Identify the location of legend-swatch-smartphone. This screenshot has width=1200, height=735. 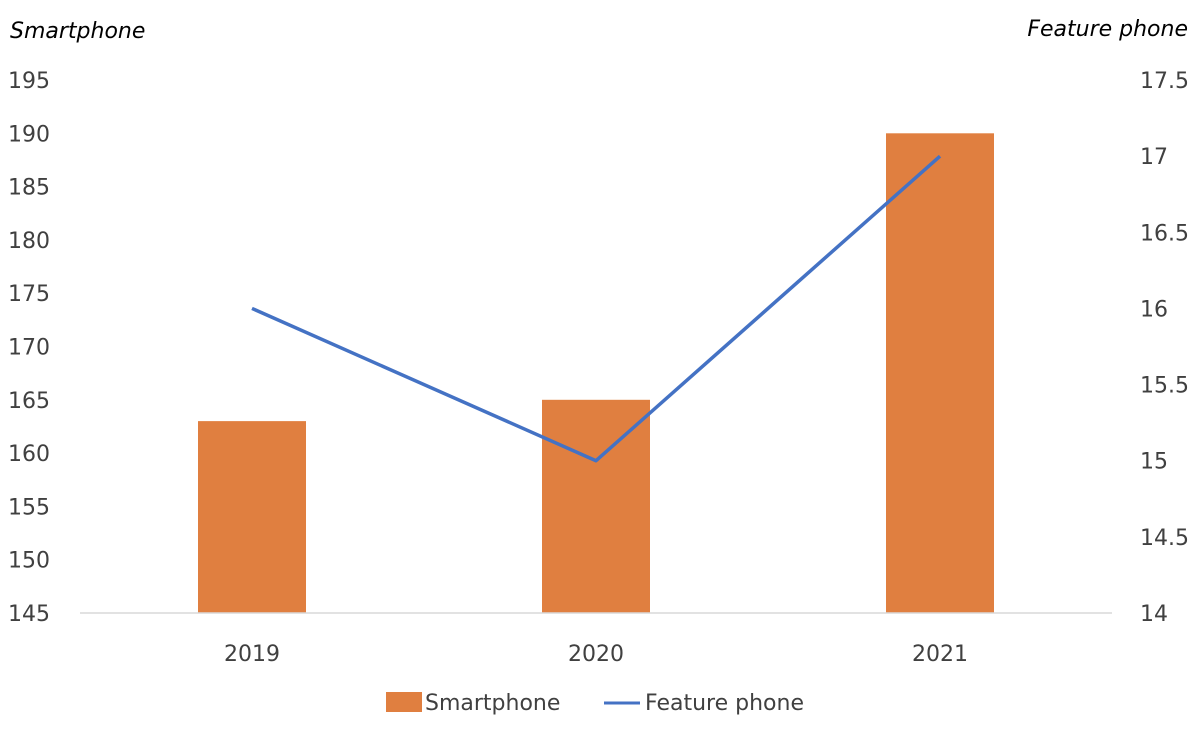
(404, 702).